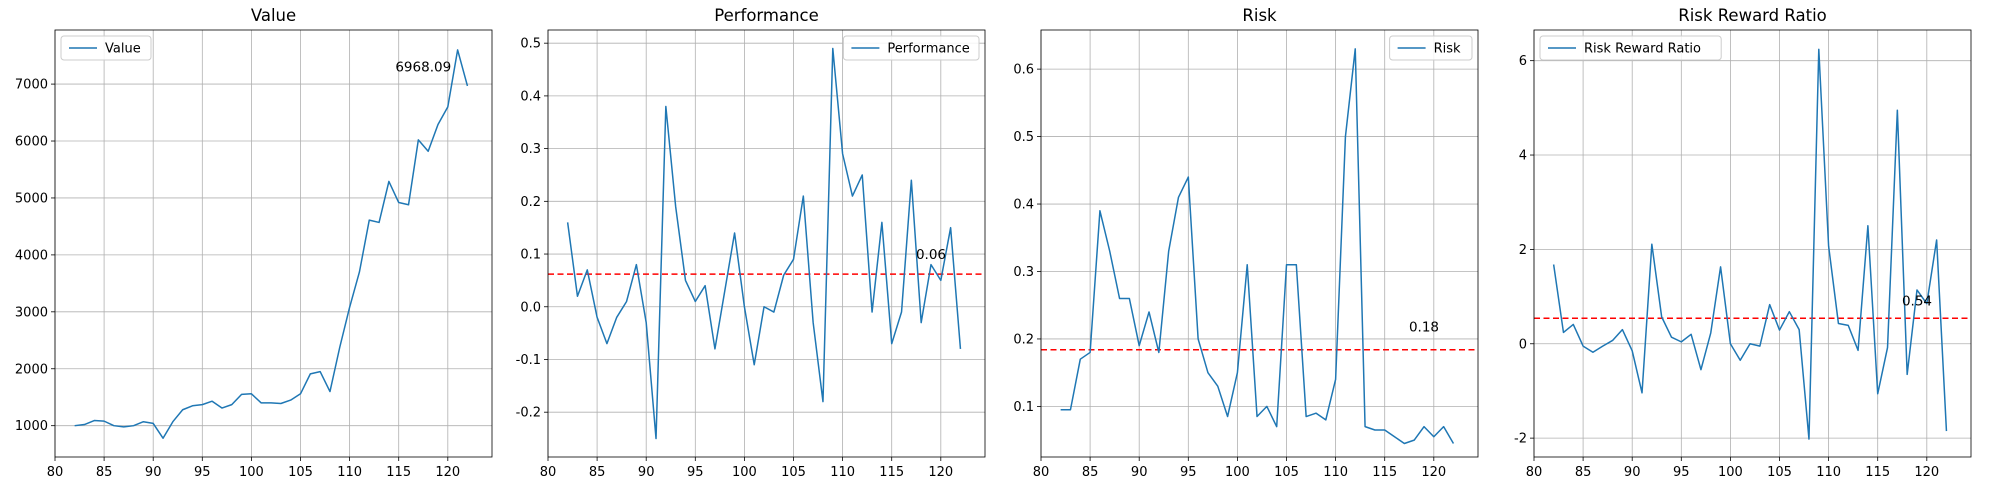  I want to click on chart1-ytick-label-4: 5000, so click(31, 198).